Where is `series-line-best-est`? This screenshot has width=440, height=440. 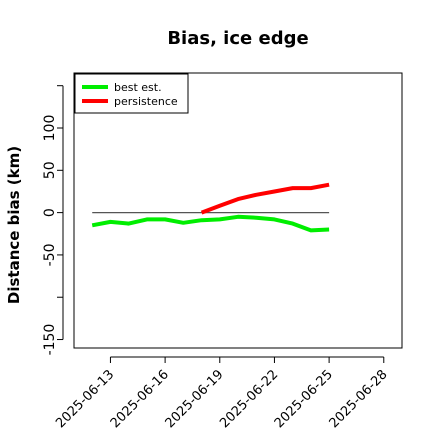 series-line-best-est is located at coordinates (210, 223).